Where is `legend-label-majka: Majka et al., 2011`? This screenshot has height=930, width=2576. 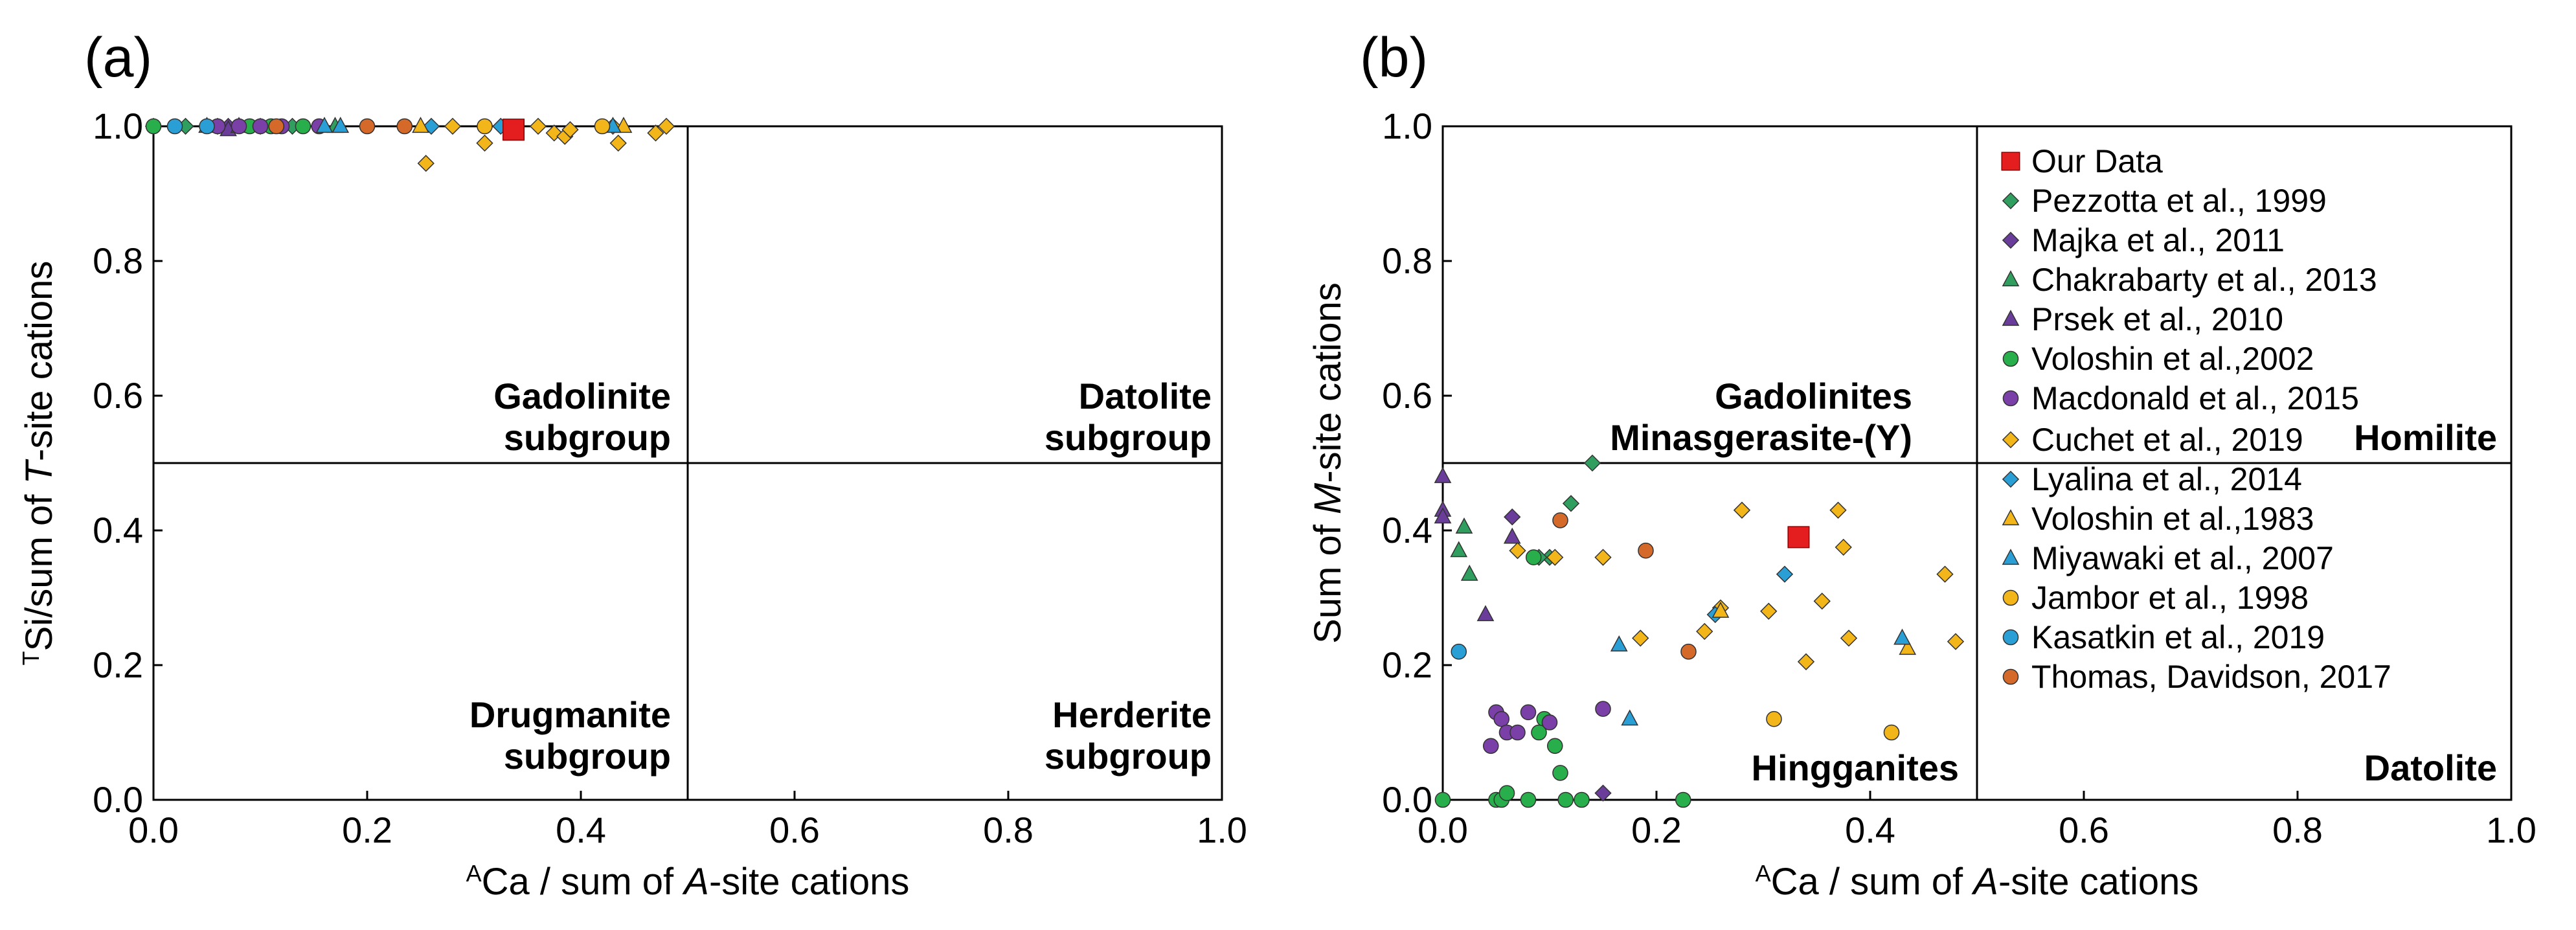
legend-label-majka: Majka et al., 2011 is located at coordinates (2158, 240).